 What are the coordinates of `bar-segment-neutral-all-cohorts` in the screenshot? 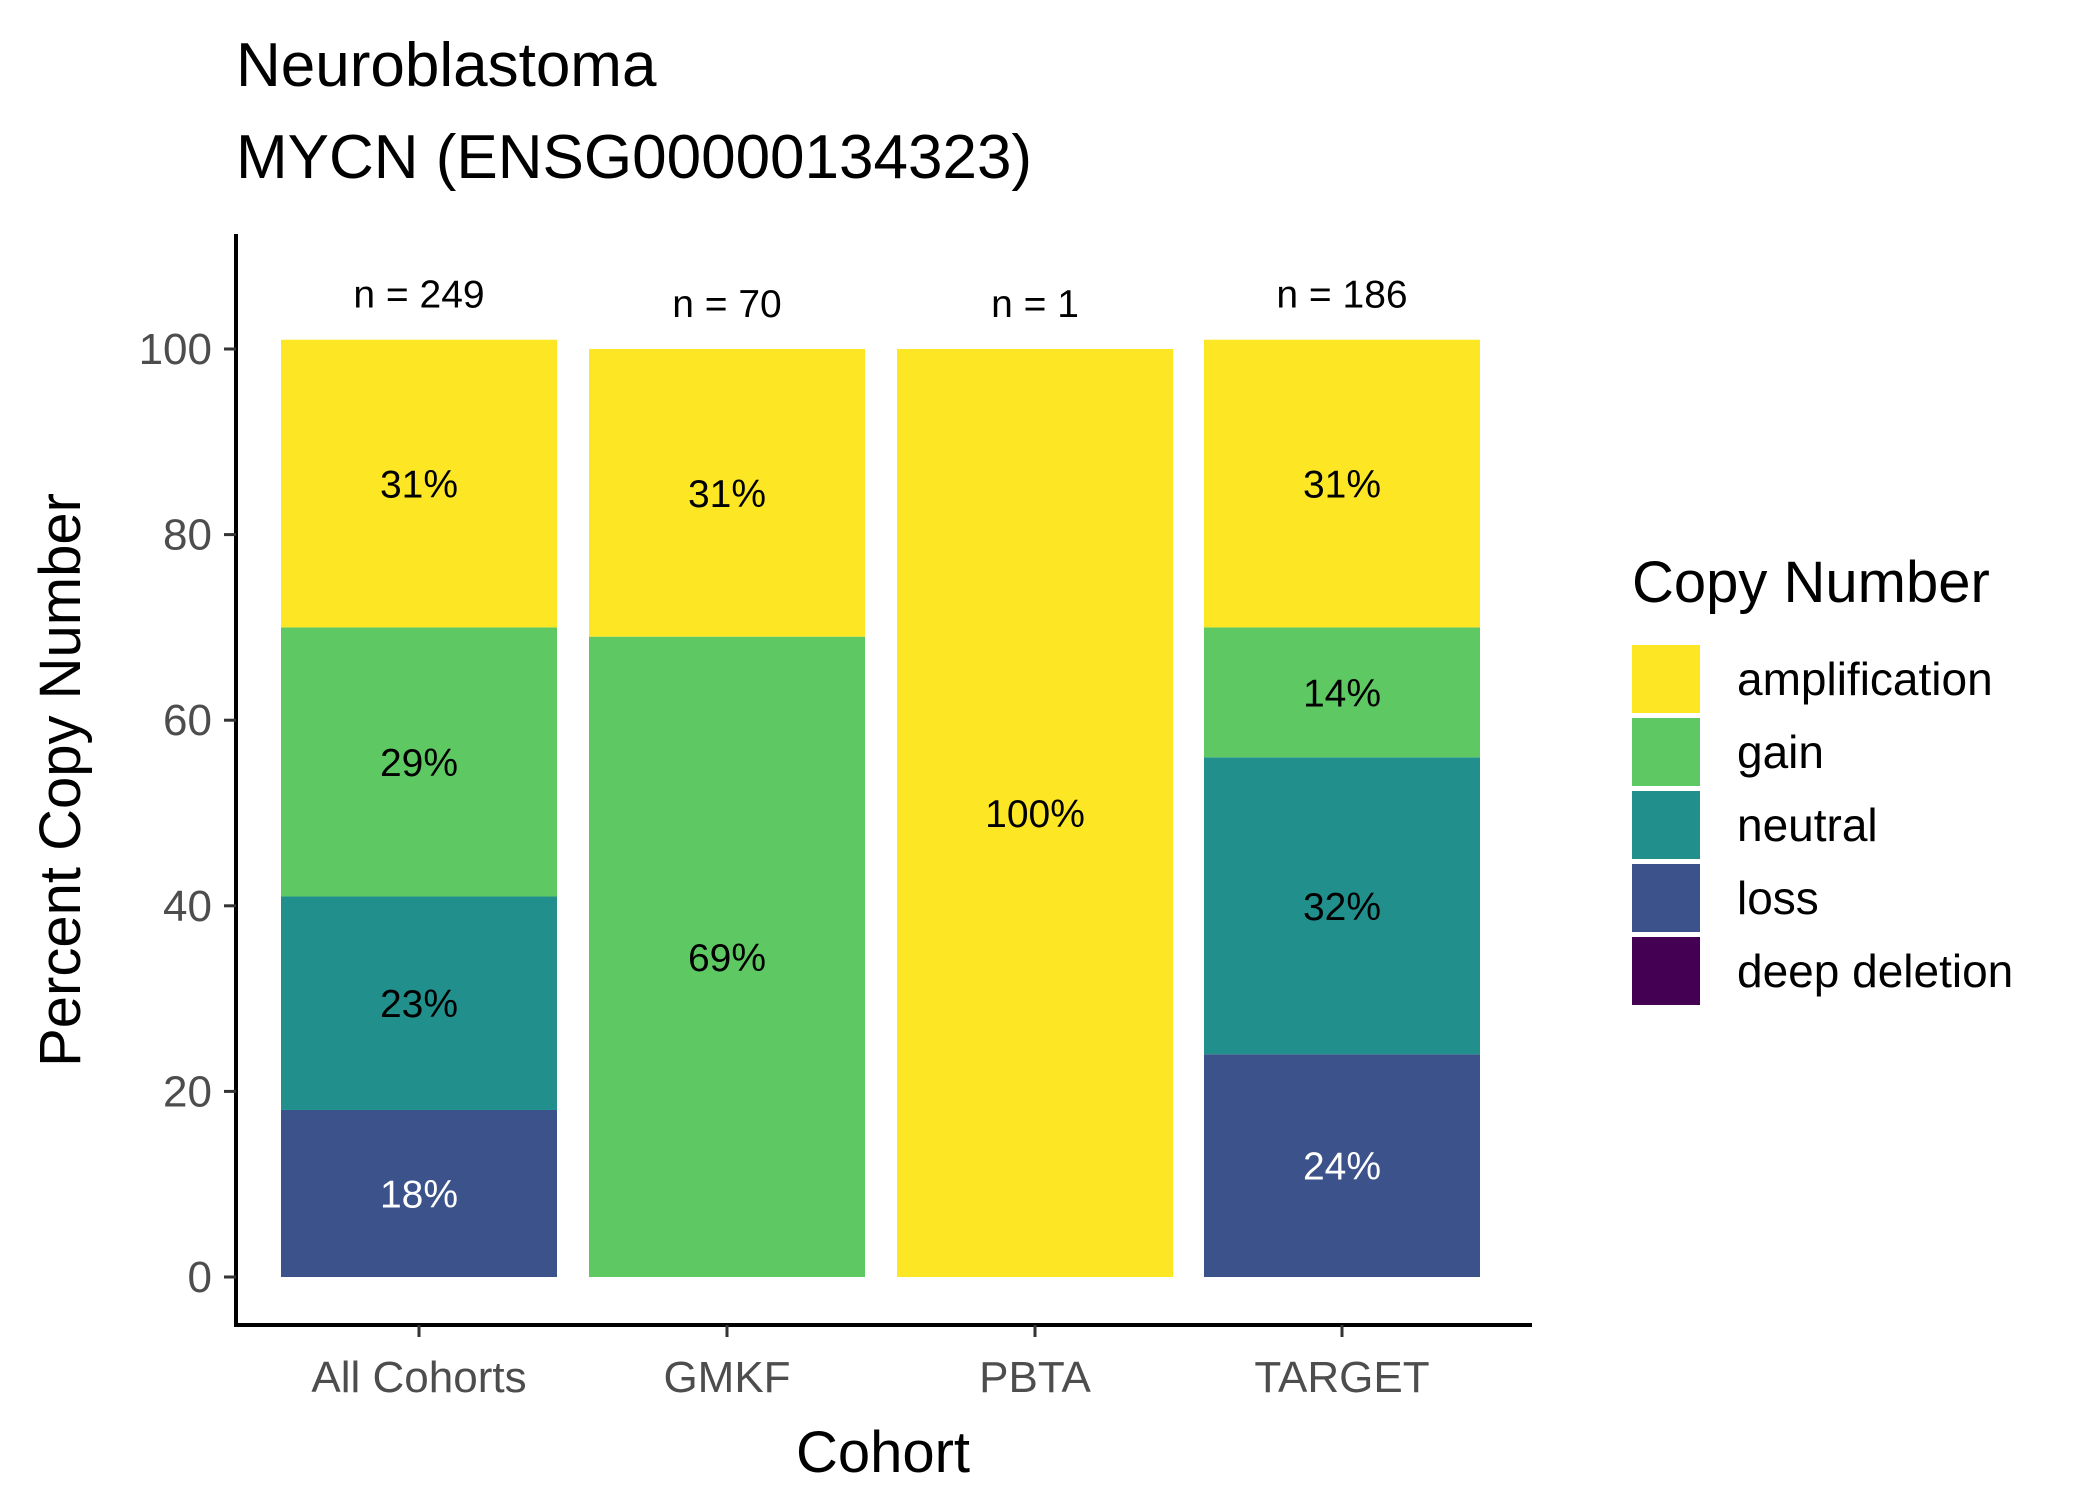 It's located at (419, 1003).